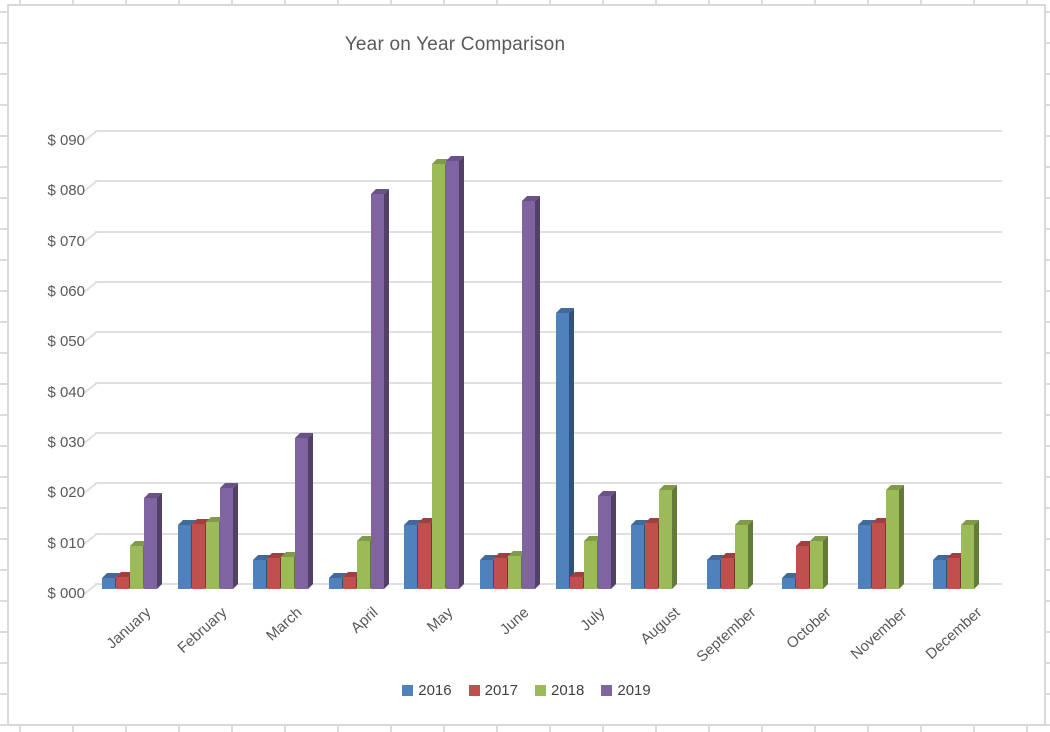  I want to click on x-axis-label-june: June, so click(514, 621).